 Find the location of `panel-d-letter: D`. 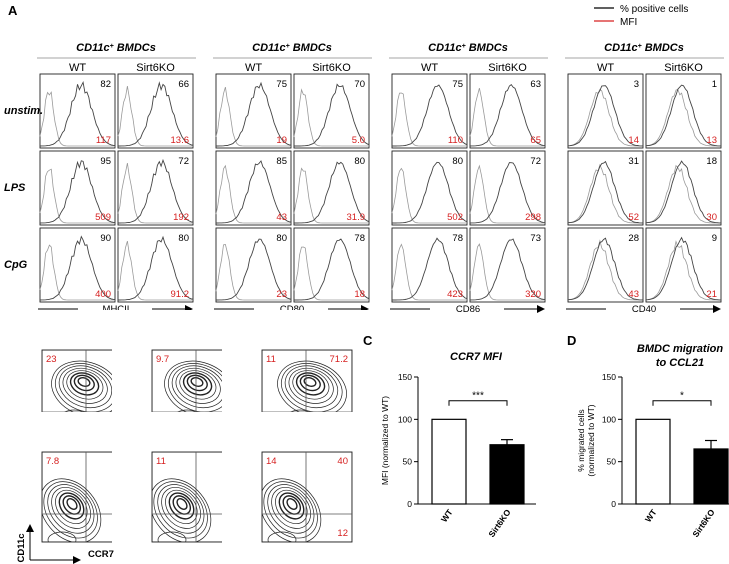

panel-d-letter: D is located at coordinates (571, 340).